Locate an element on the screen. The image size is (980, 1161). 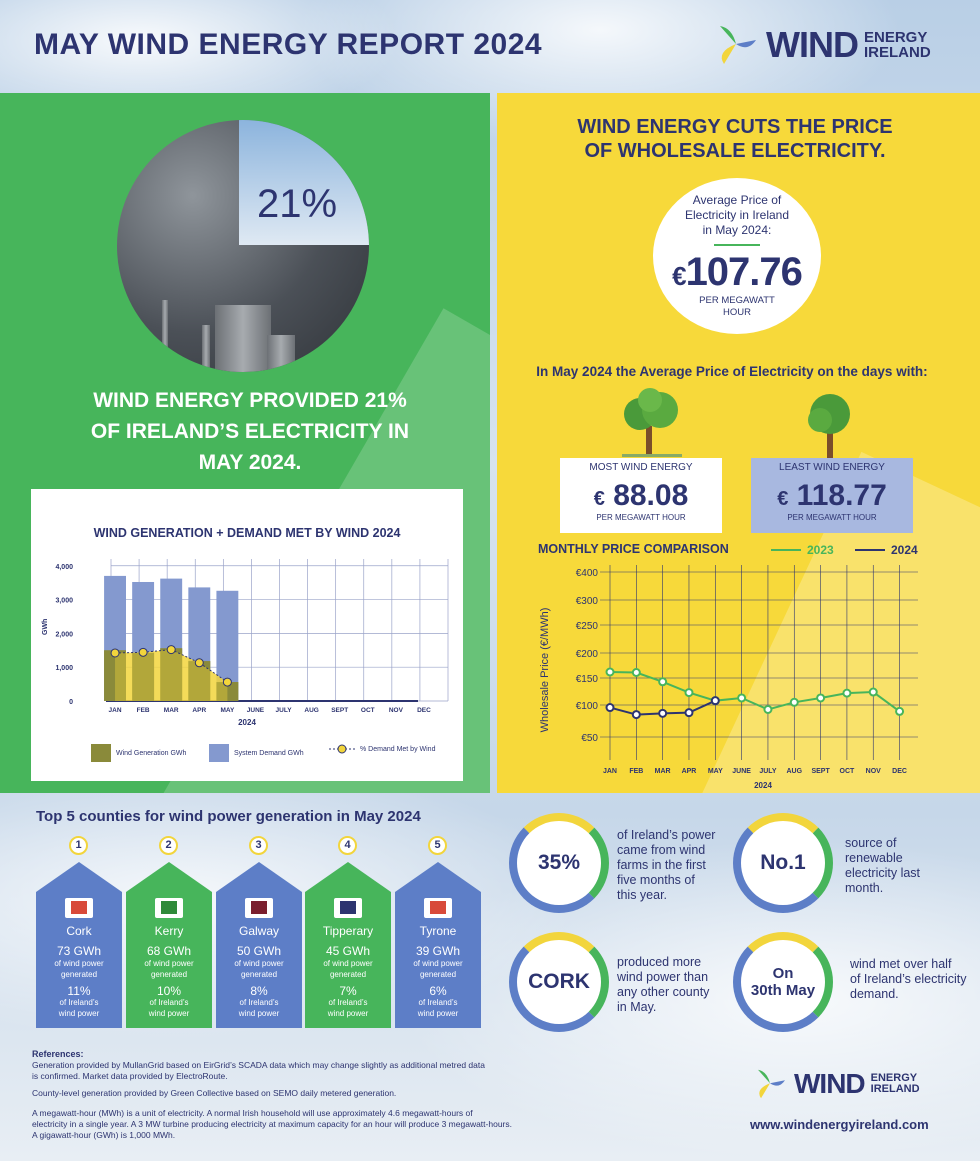
legend-2024: 2024 is located at coordinates (886, 550).